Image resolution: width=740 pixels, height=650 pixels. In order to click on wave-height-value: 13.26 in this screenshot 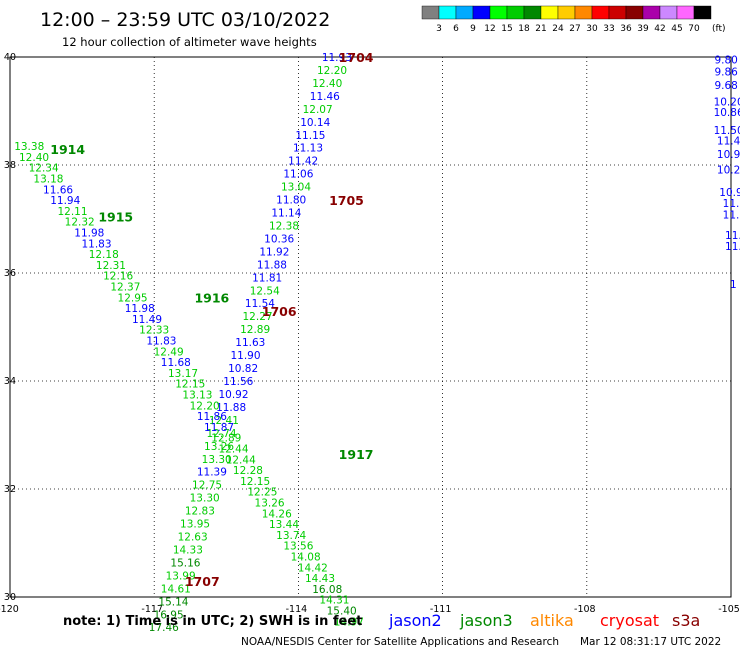, I will do `click(270, 504)`.